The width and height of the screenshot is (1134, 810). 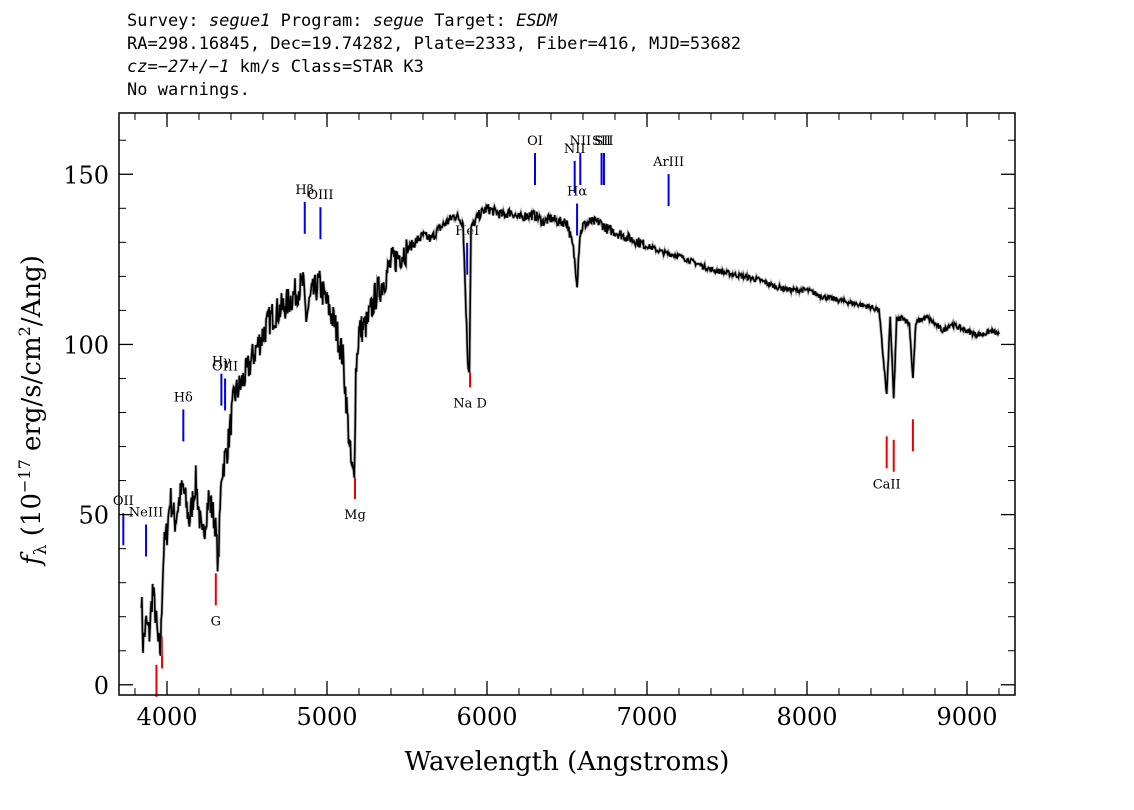 What do you see at coordinates (142, 67) in the screenshot?
I see `cz-label: cz=` at bounding box center [142, 67].